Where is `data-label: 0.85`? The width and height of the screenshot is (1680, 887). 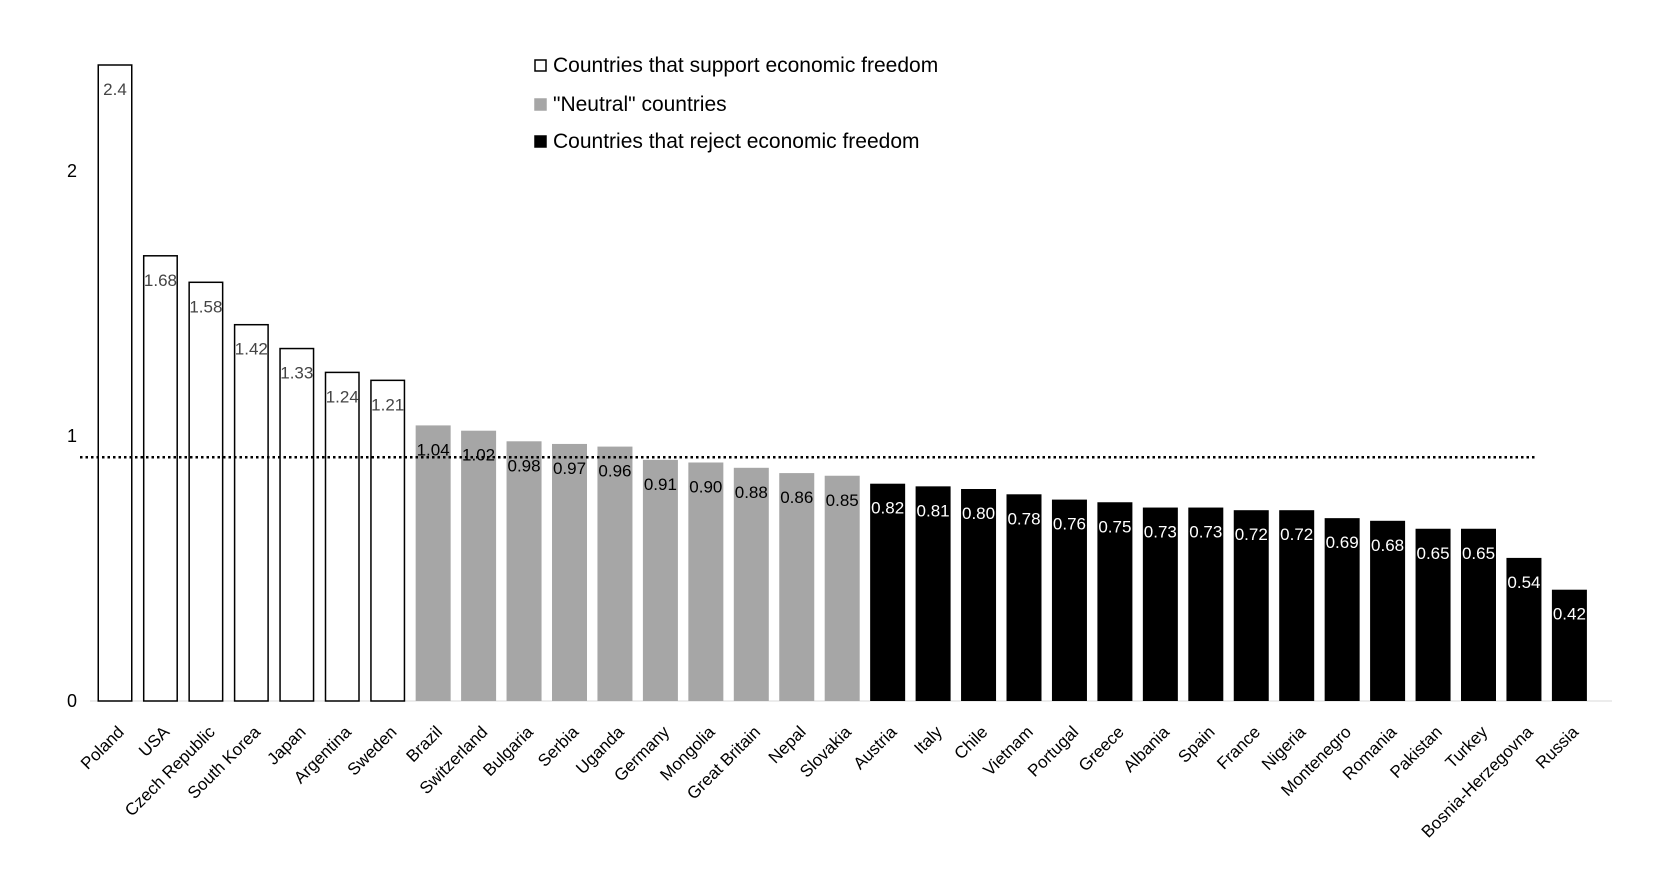
data-label: 0.85 is located at coordinates (842, 500).